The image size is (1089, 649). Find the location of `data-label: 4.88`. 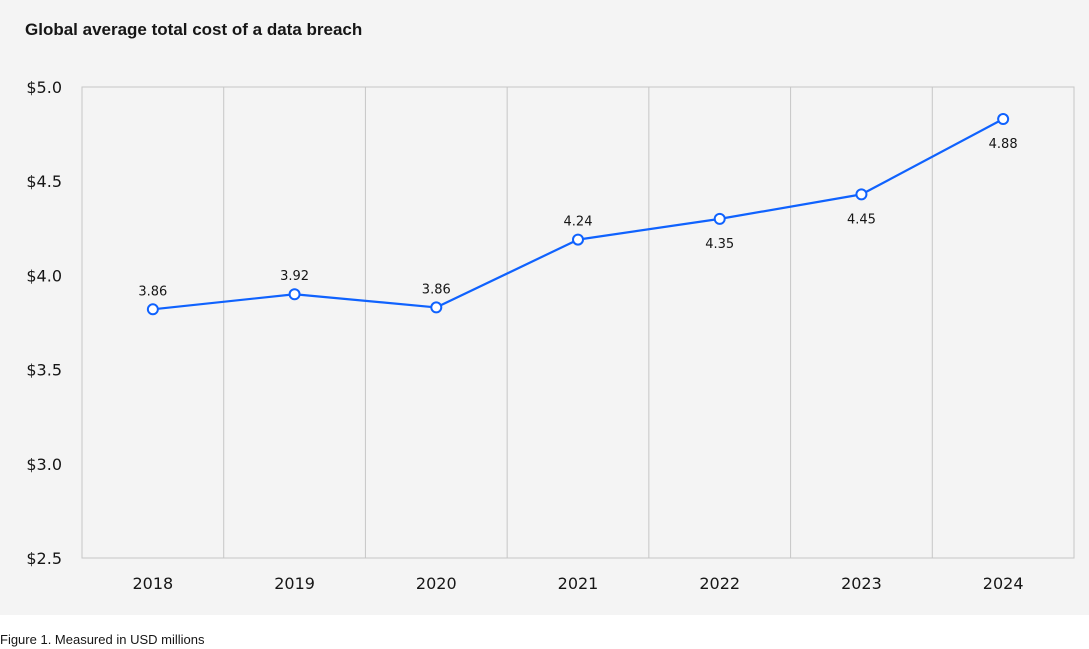

data-label: 4.88 is located at coordinates (1003, 144).